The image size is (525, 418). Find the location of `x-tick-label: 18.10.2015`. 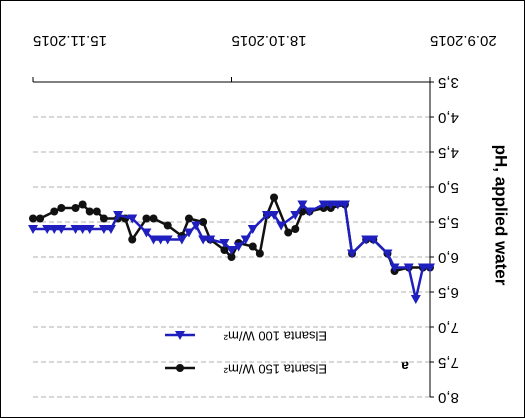

x-tick-label: 18.10.2015 is located at coordinates (269, 40).